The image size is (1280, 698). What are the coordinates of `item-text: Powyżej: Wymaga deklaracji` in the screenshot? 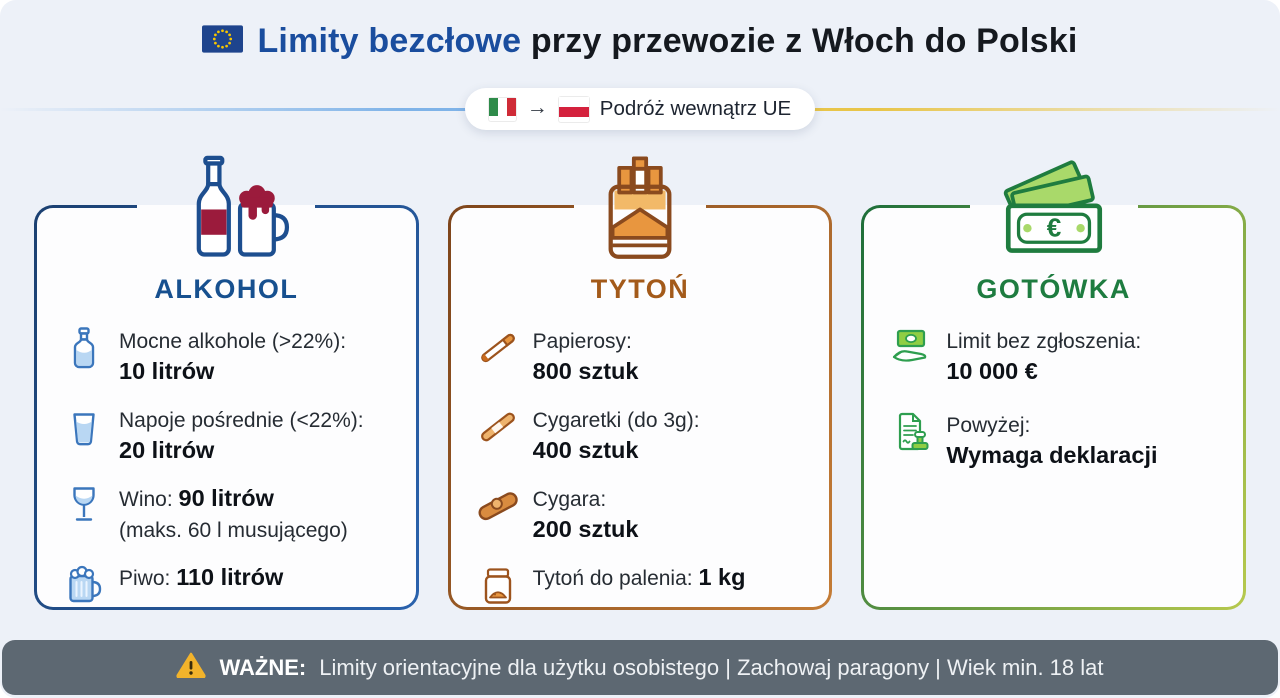 It's located at (1051, 440).